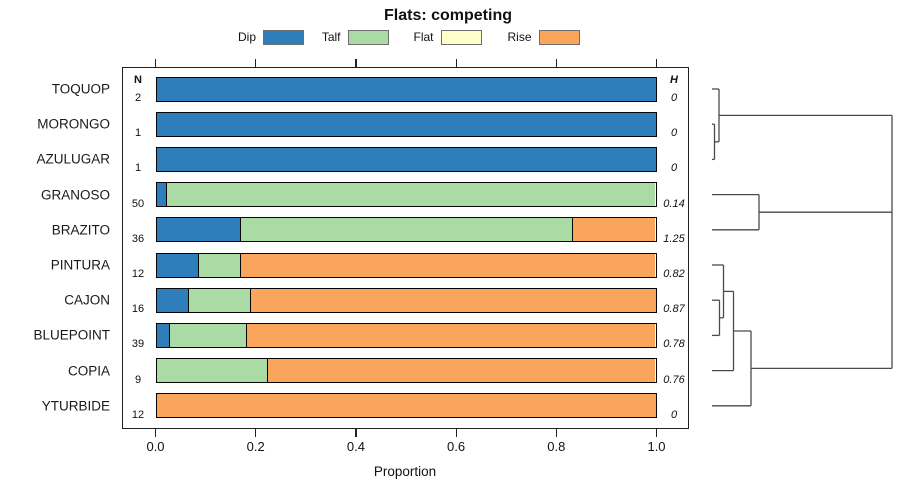 The width and height of the screenshot is (900, 500). What do you see at coordinates (674, 379) in the screenshot?
I see `h-value: 0.76` at bounding box center [674, 379].